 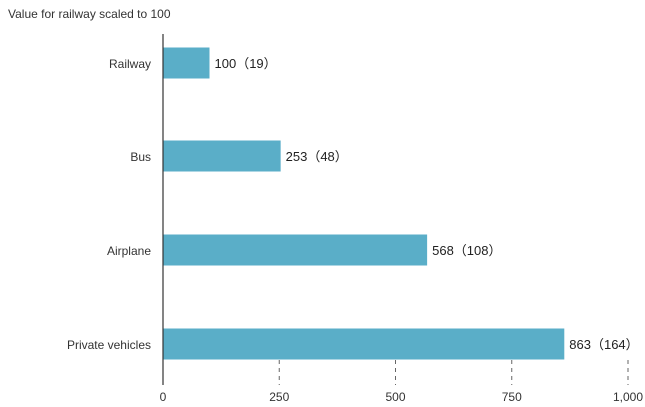 I want to click on chart-subtitle: Value for railway scaled to 100, so click(x=89, y=14).